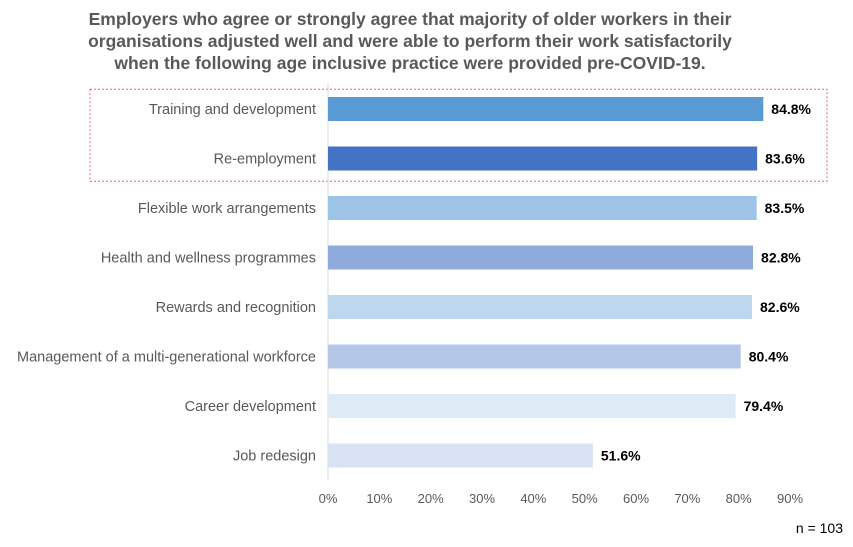 The width and height of the screenshot is (853, 547). What do you see at coordinates (208, 259) in the screenshot?
I see `category-label: Health and wellness programmes` at bounding box center [208, 259].